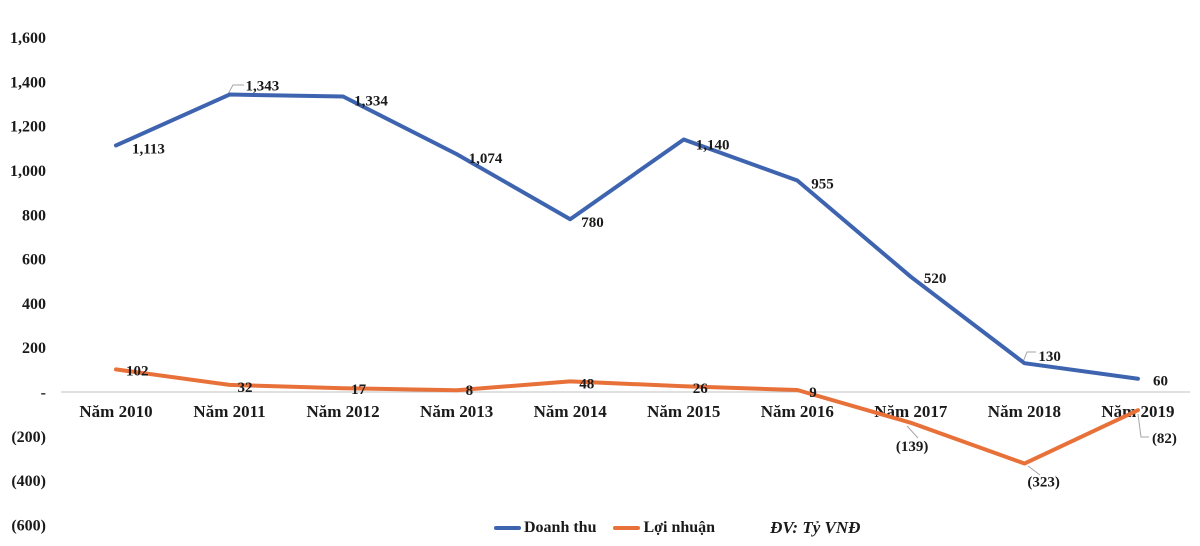  I want to click on x-axis-label: Năm 2016, so click(797, 411).